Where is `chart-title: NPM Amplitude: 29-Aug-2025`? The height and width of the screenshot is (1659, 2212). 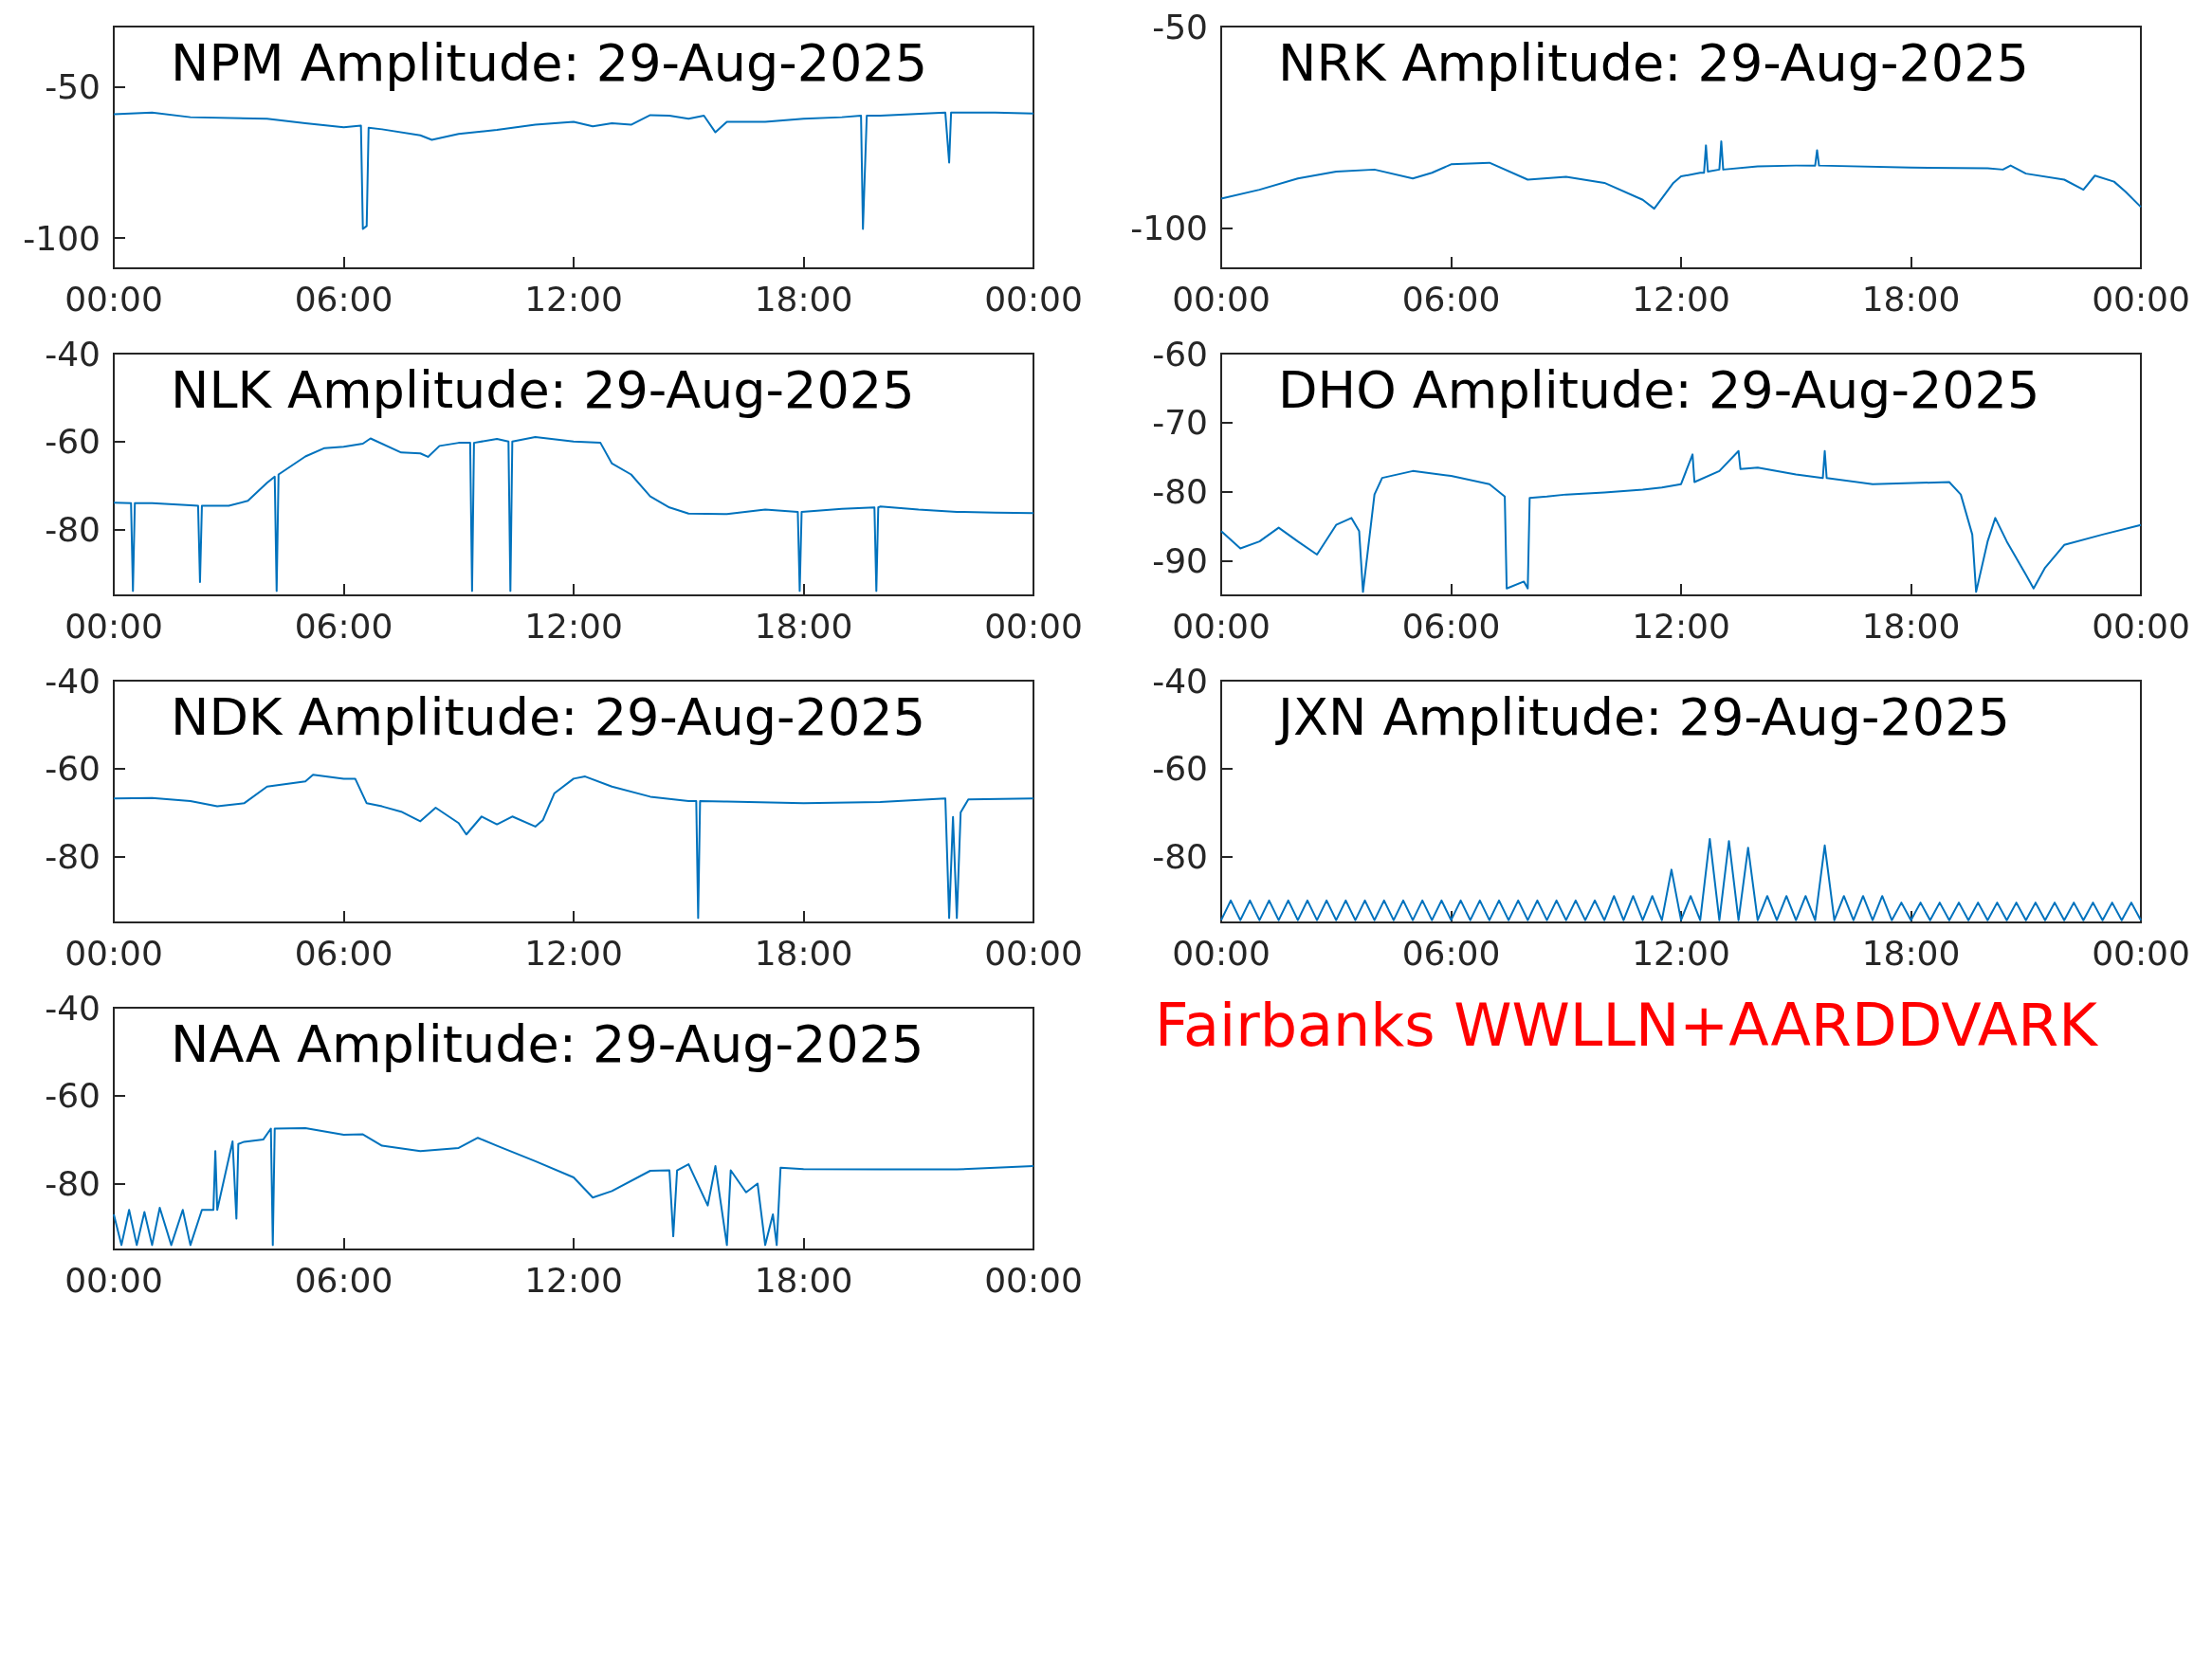
chart-title: NPM Amplitude: 29-Aug-2025 is located at coordinates (549, 62).